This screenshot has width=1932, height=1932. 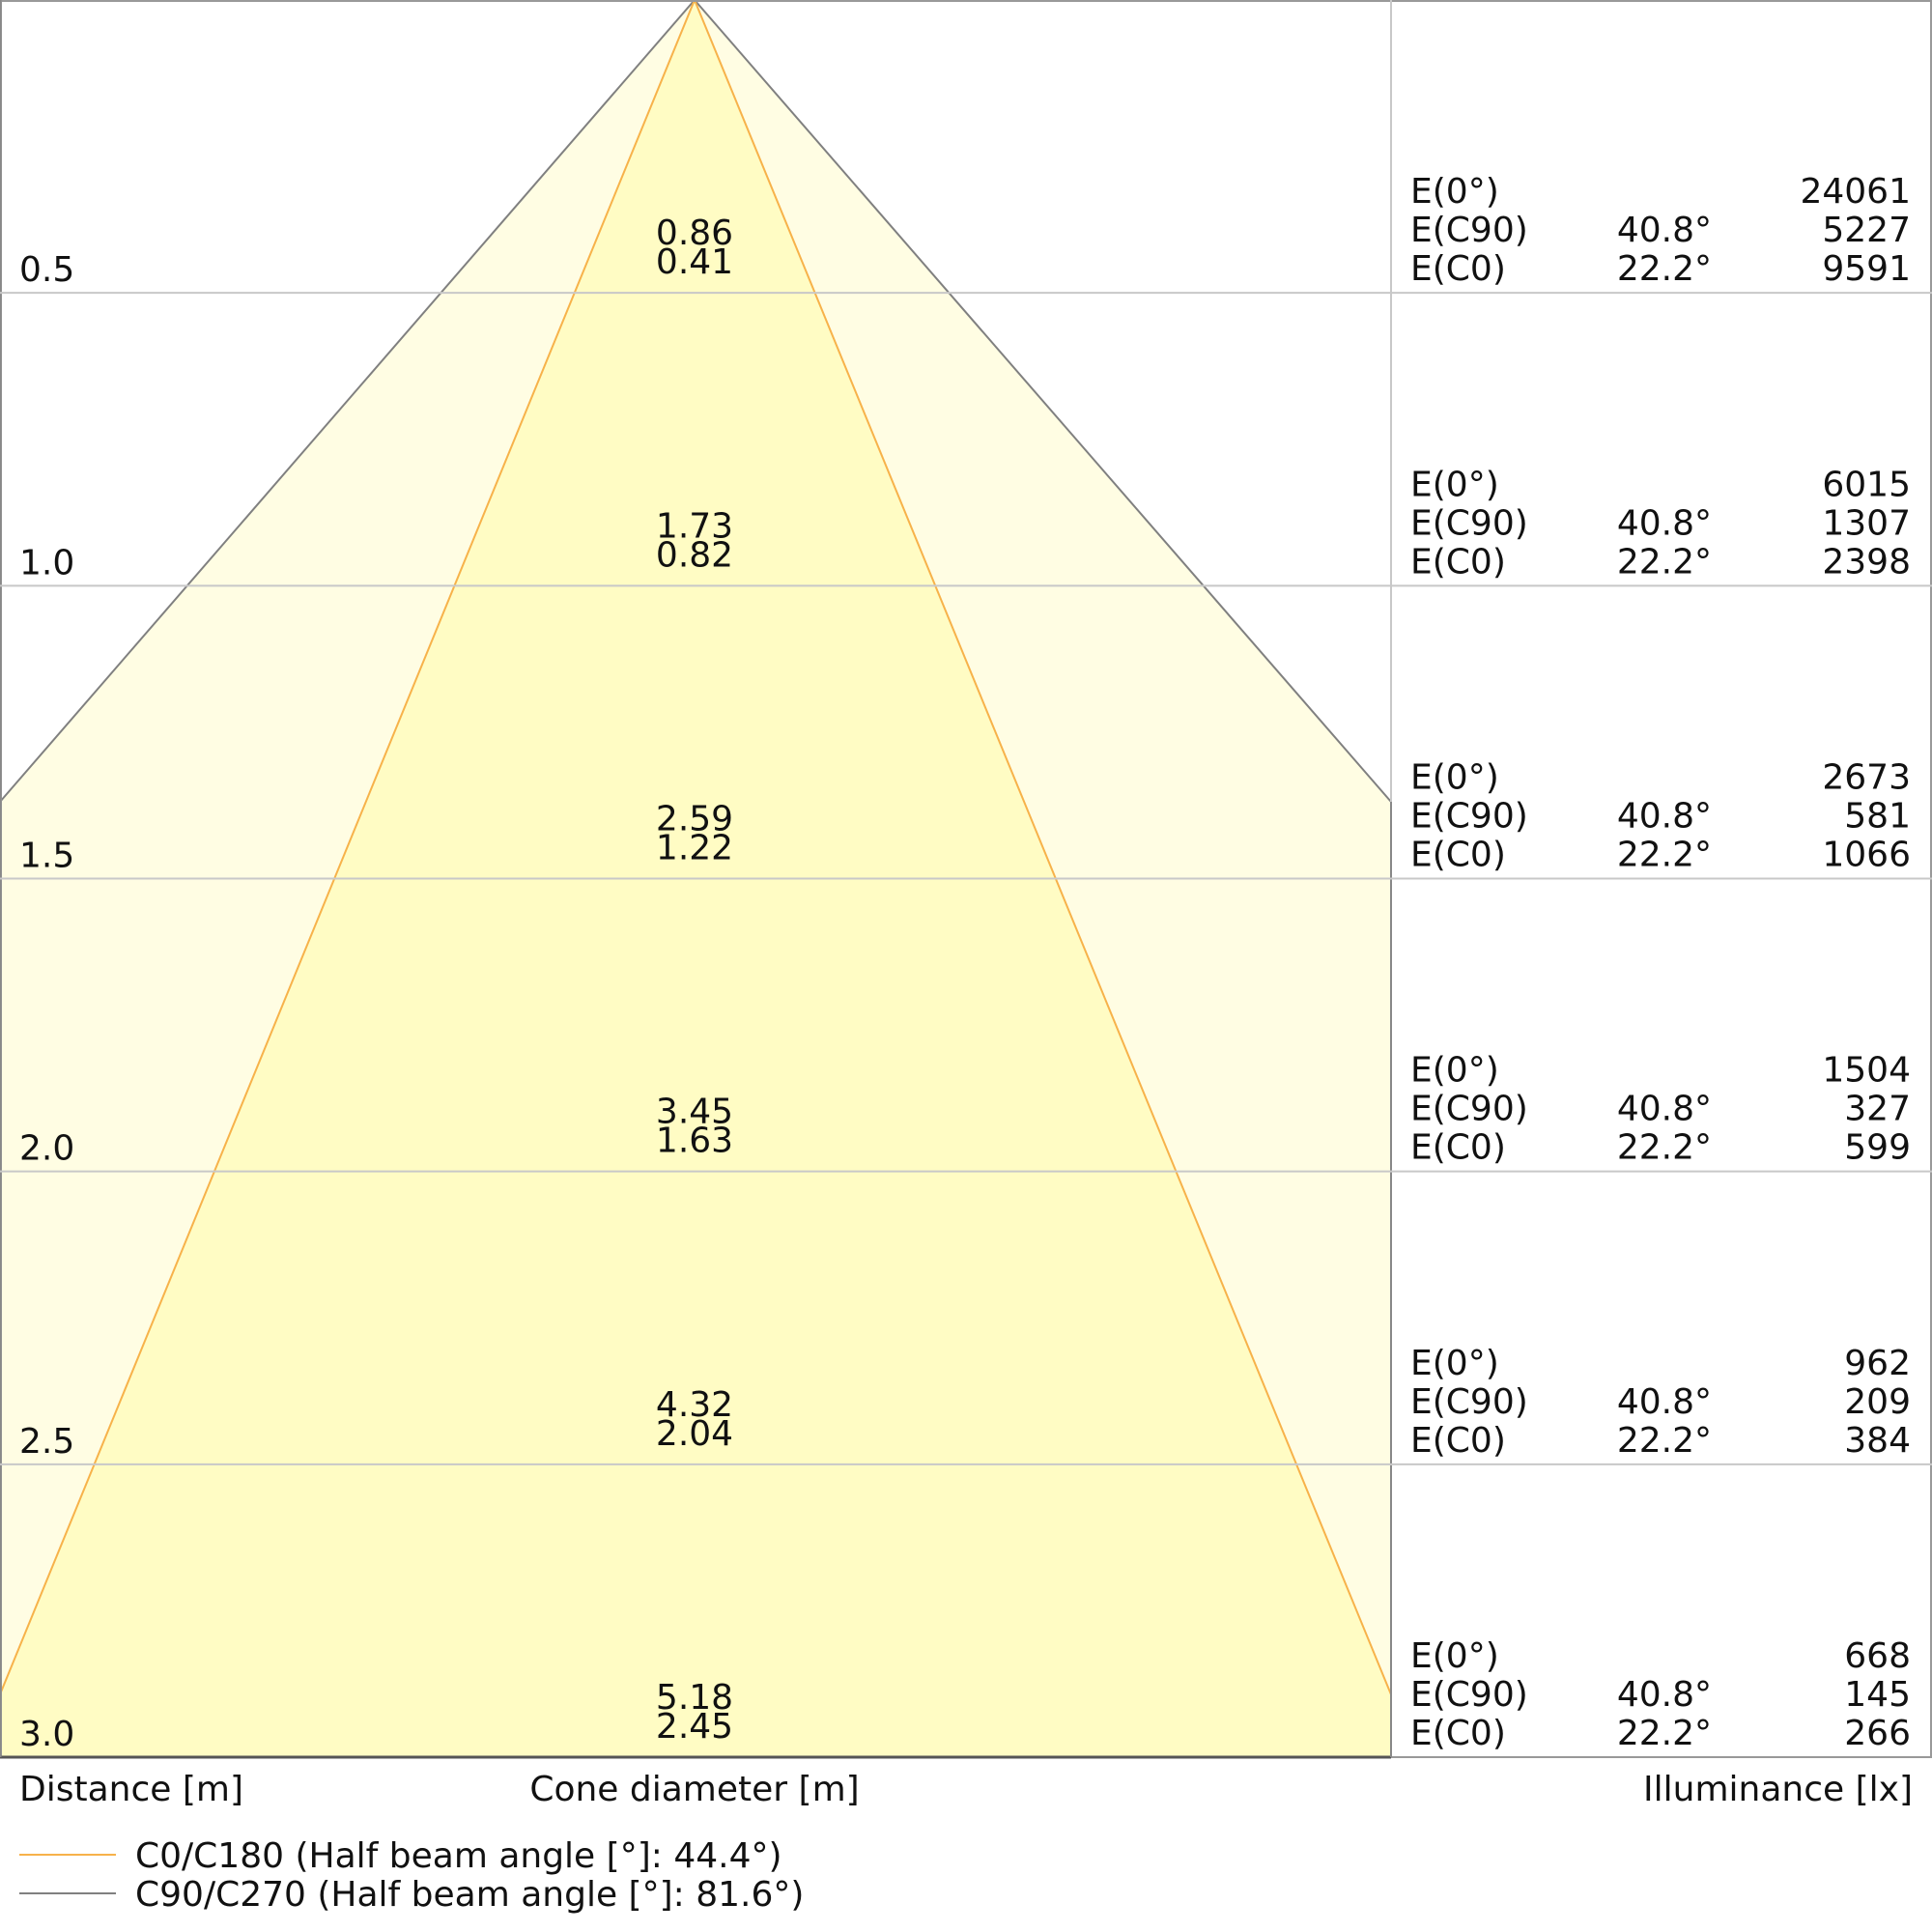 I want to click on cone-diameter-c0-label: 2.04, so click(x=694, y=1434).